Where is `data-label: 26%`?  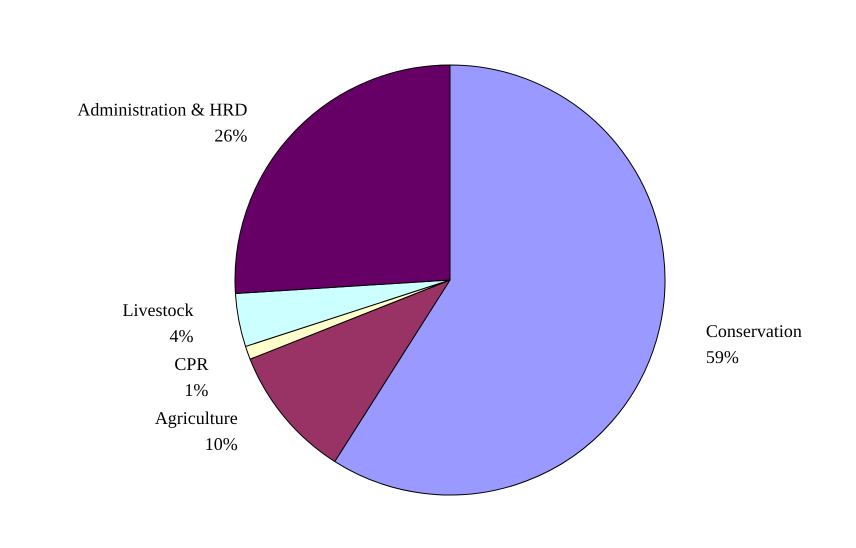
data-label: 26% is located at coordinates (231, 136).